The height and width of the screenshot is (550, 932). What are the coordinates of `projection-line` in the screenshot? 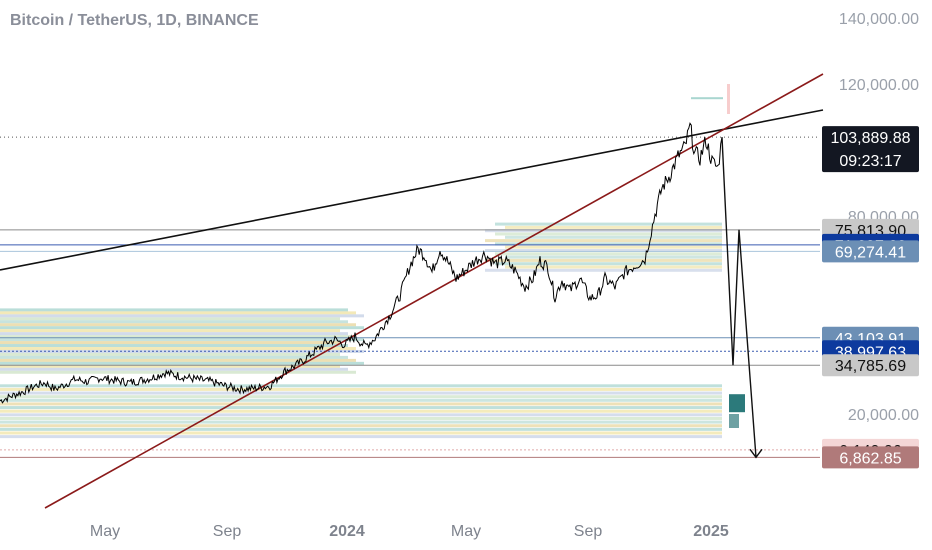 It's located at (739, 297).